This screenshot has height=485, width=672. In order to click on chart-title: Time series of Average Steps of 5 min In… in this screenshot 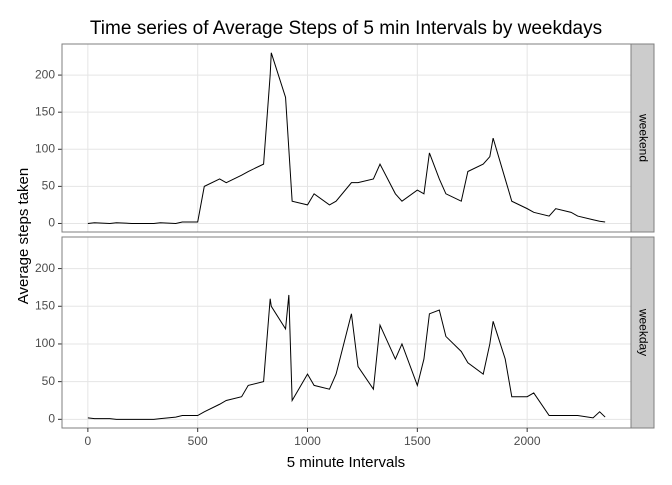, I will do `click(346, 28)`.